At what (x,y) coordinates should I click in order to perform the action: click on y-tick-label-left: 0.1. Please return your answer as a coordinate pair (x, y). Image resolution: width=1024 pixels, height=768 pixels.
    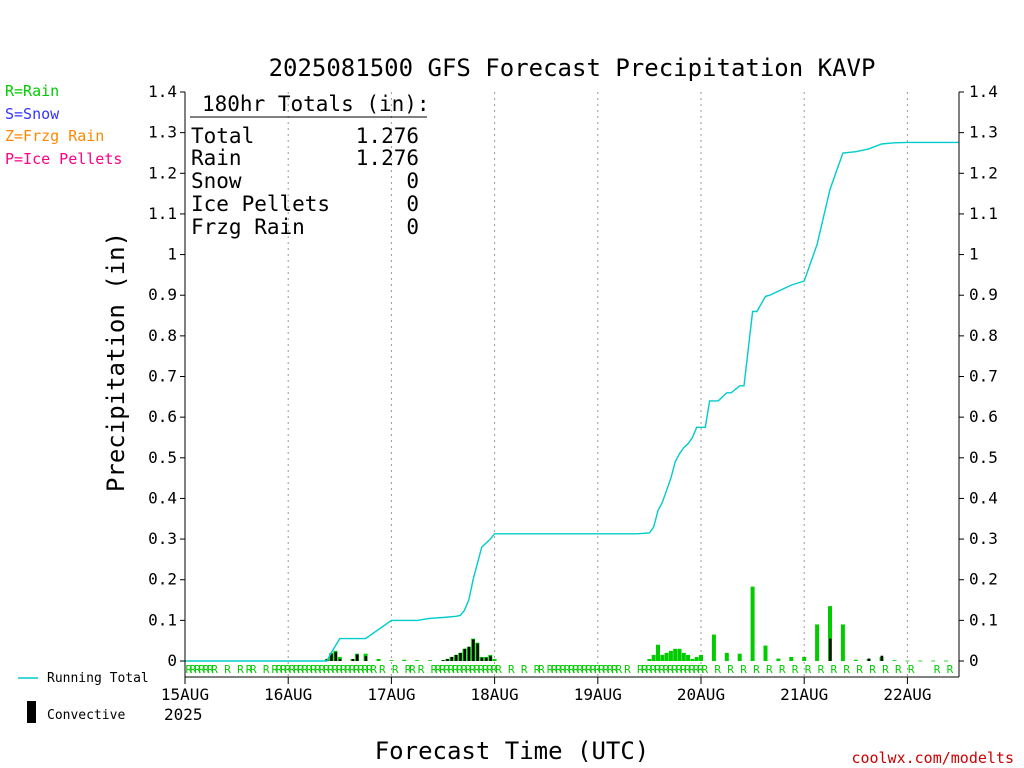
    Looking at the image, I should click on (162, 619).